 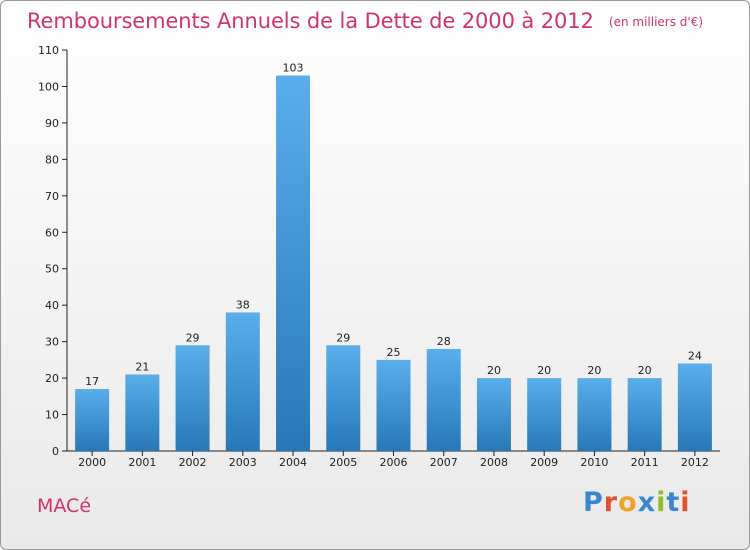 I want to click on y-tick-label: 100, so click(x=48, y=86).